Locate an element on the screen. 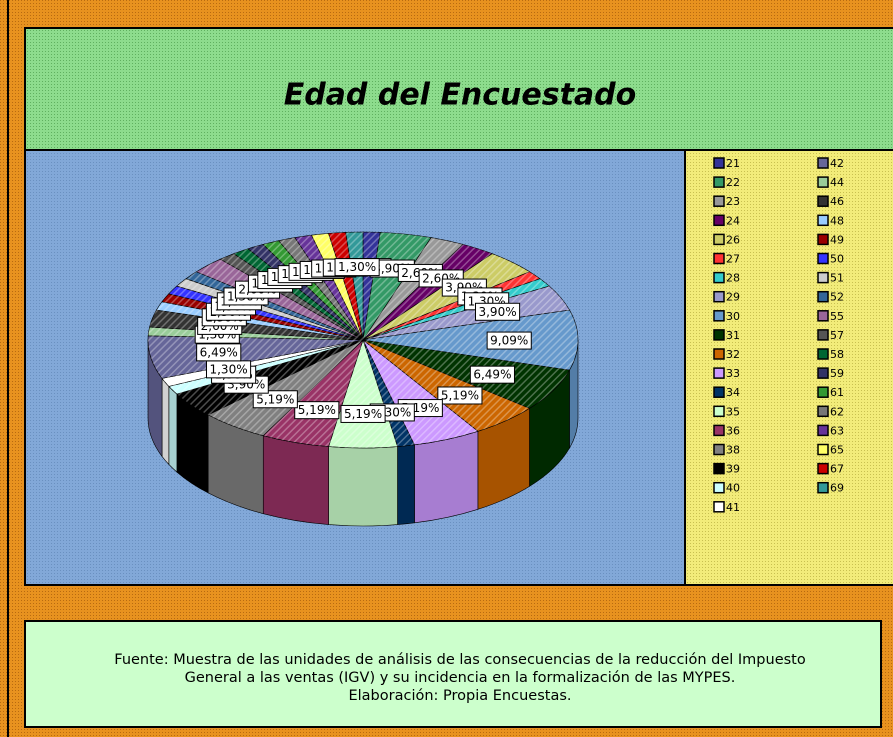 This screenshot has height=737, width=893. chart-title: Edad del Encuestado is located at coordinates (460, 95).